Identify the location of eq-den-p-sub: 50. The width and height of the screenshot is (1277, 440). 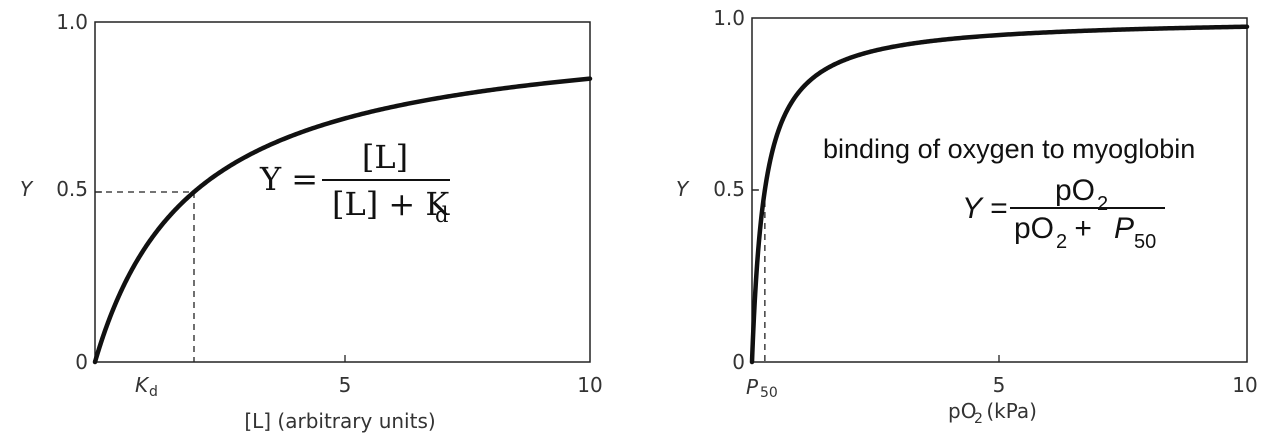
(1145, 242).